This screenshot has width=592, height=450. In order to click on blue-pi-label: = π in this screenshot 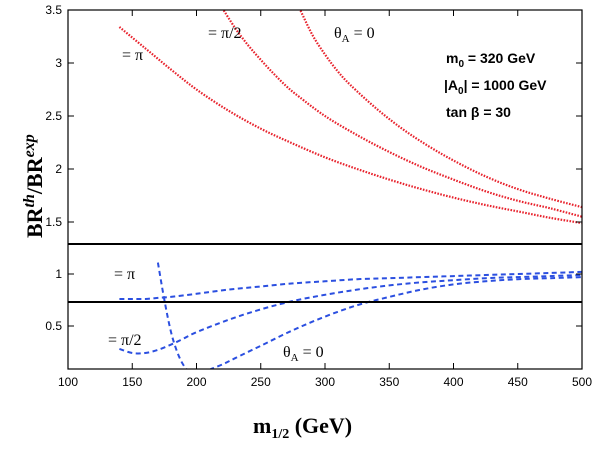, I will do `click(124, 274)`.